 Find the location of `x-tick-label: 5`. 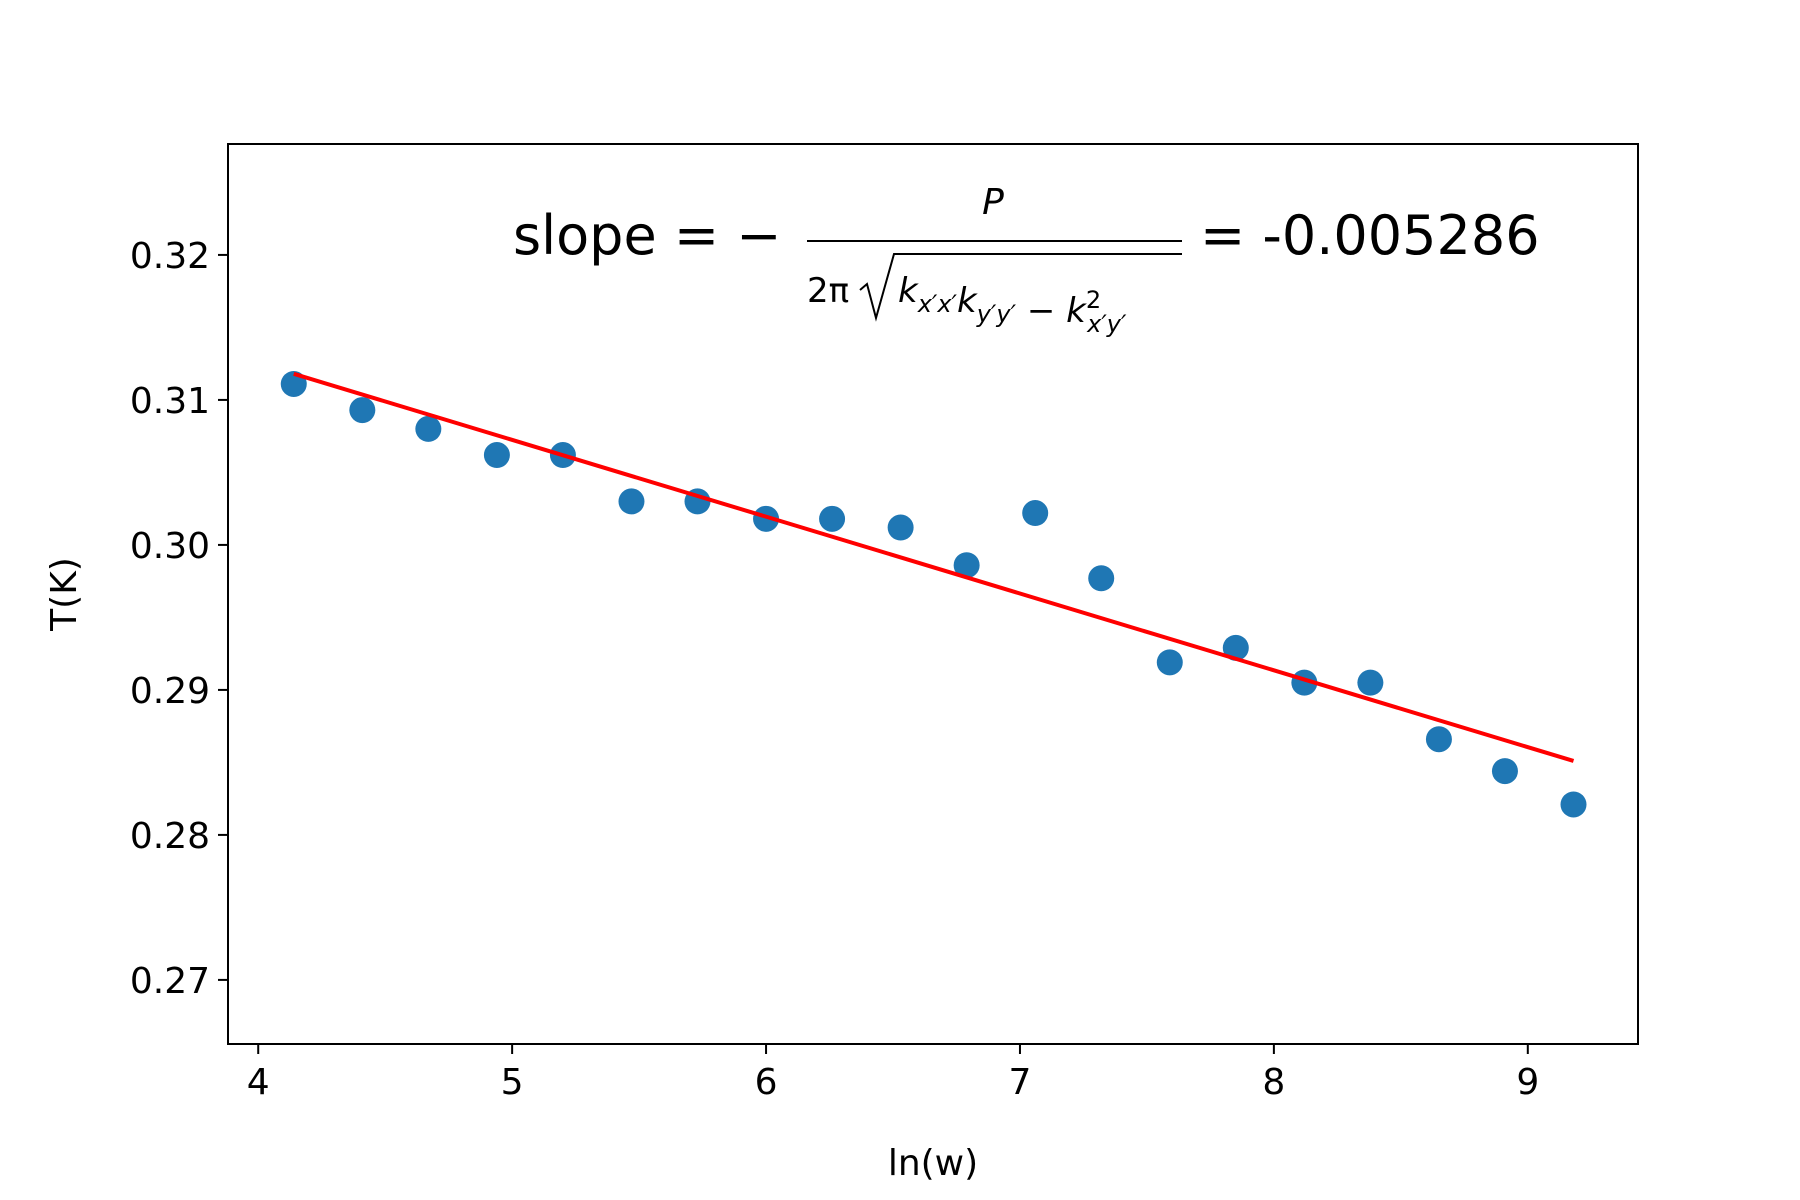

x-tick-label: 5 is located at coordinates (512, 1082).